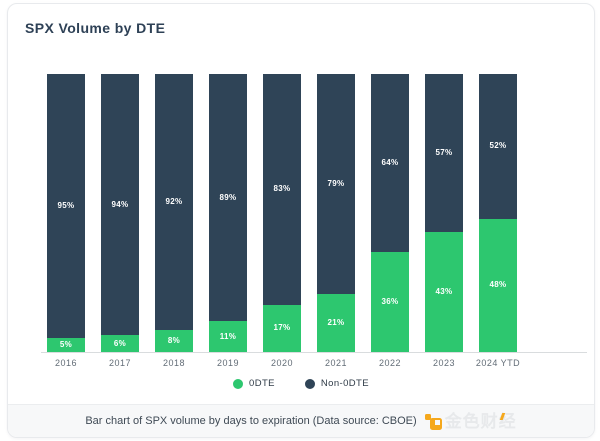  I want to click on stacked-bar: 83% 17%, so click(282, 213).